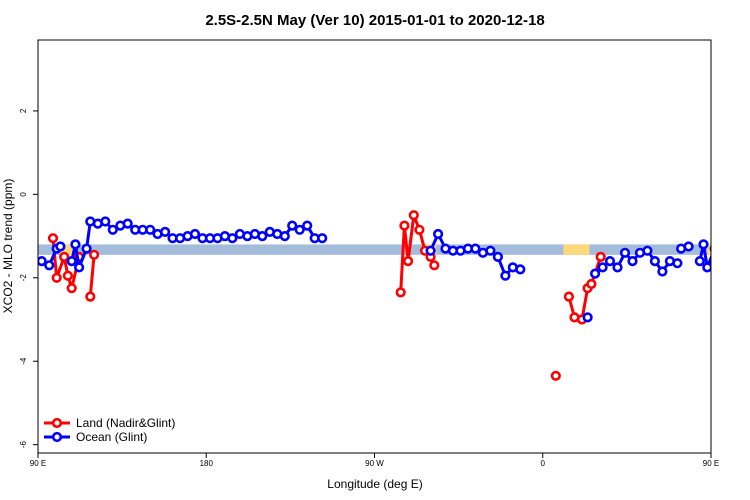 The height and width of the screenshot is (500, 750). I want to click on y-axis: 2 0 -2 -4 -6, so click(28, 278).